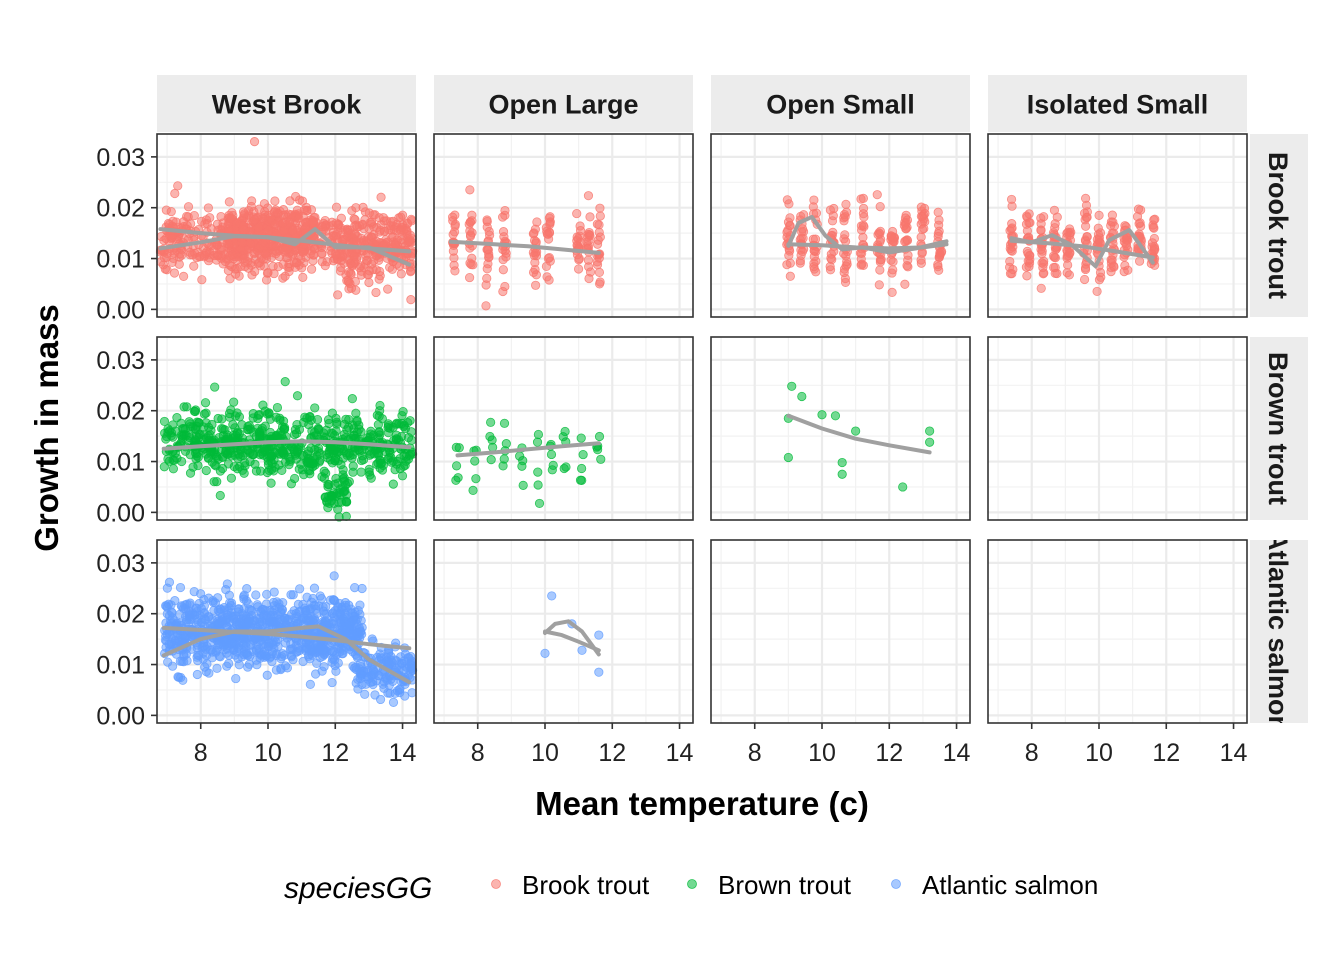  I want to click on panel-points, so click(859, 436).